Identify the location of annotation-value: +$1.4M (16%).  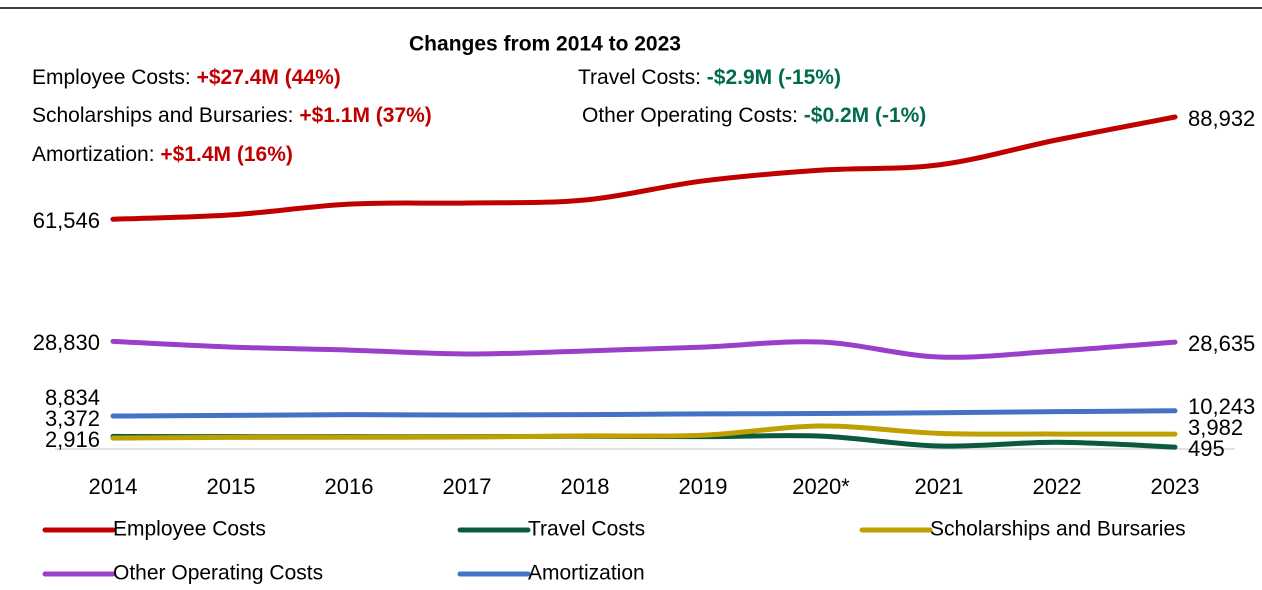
(226, 154).